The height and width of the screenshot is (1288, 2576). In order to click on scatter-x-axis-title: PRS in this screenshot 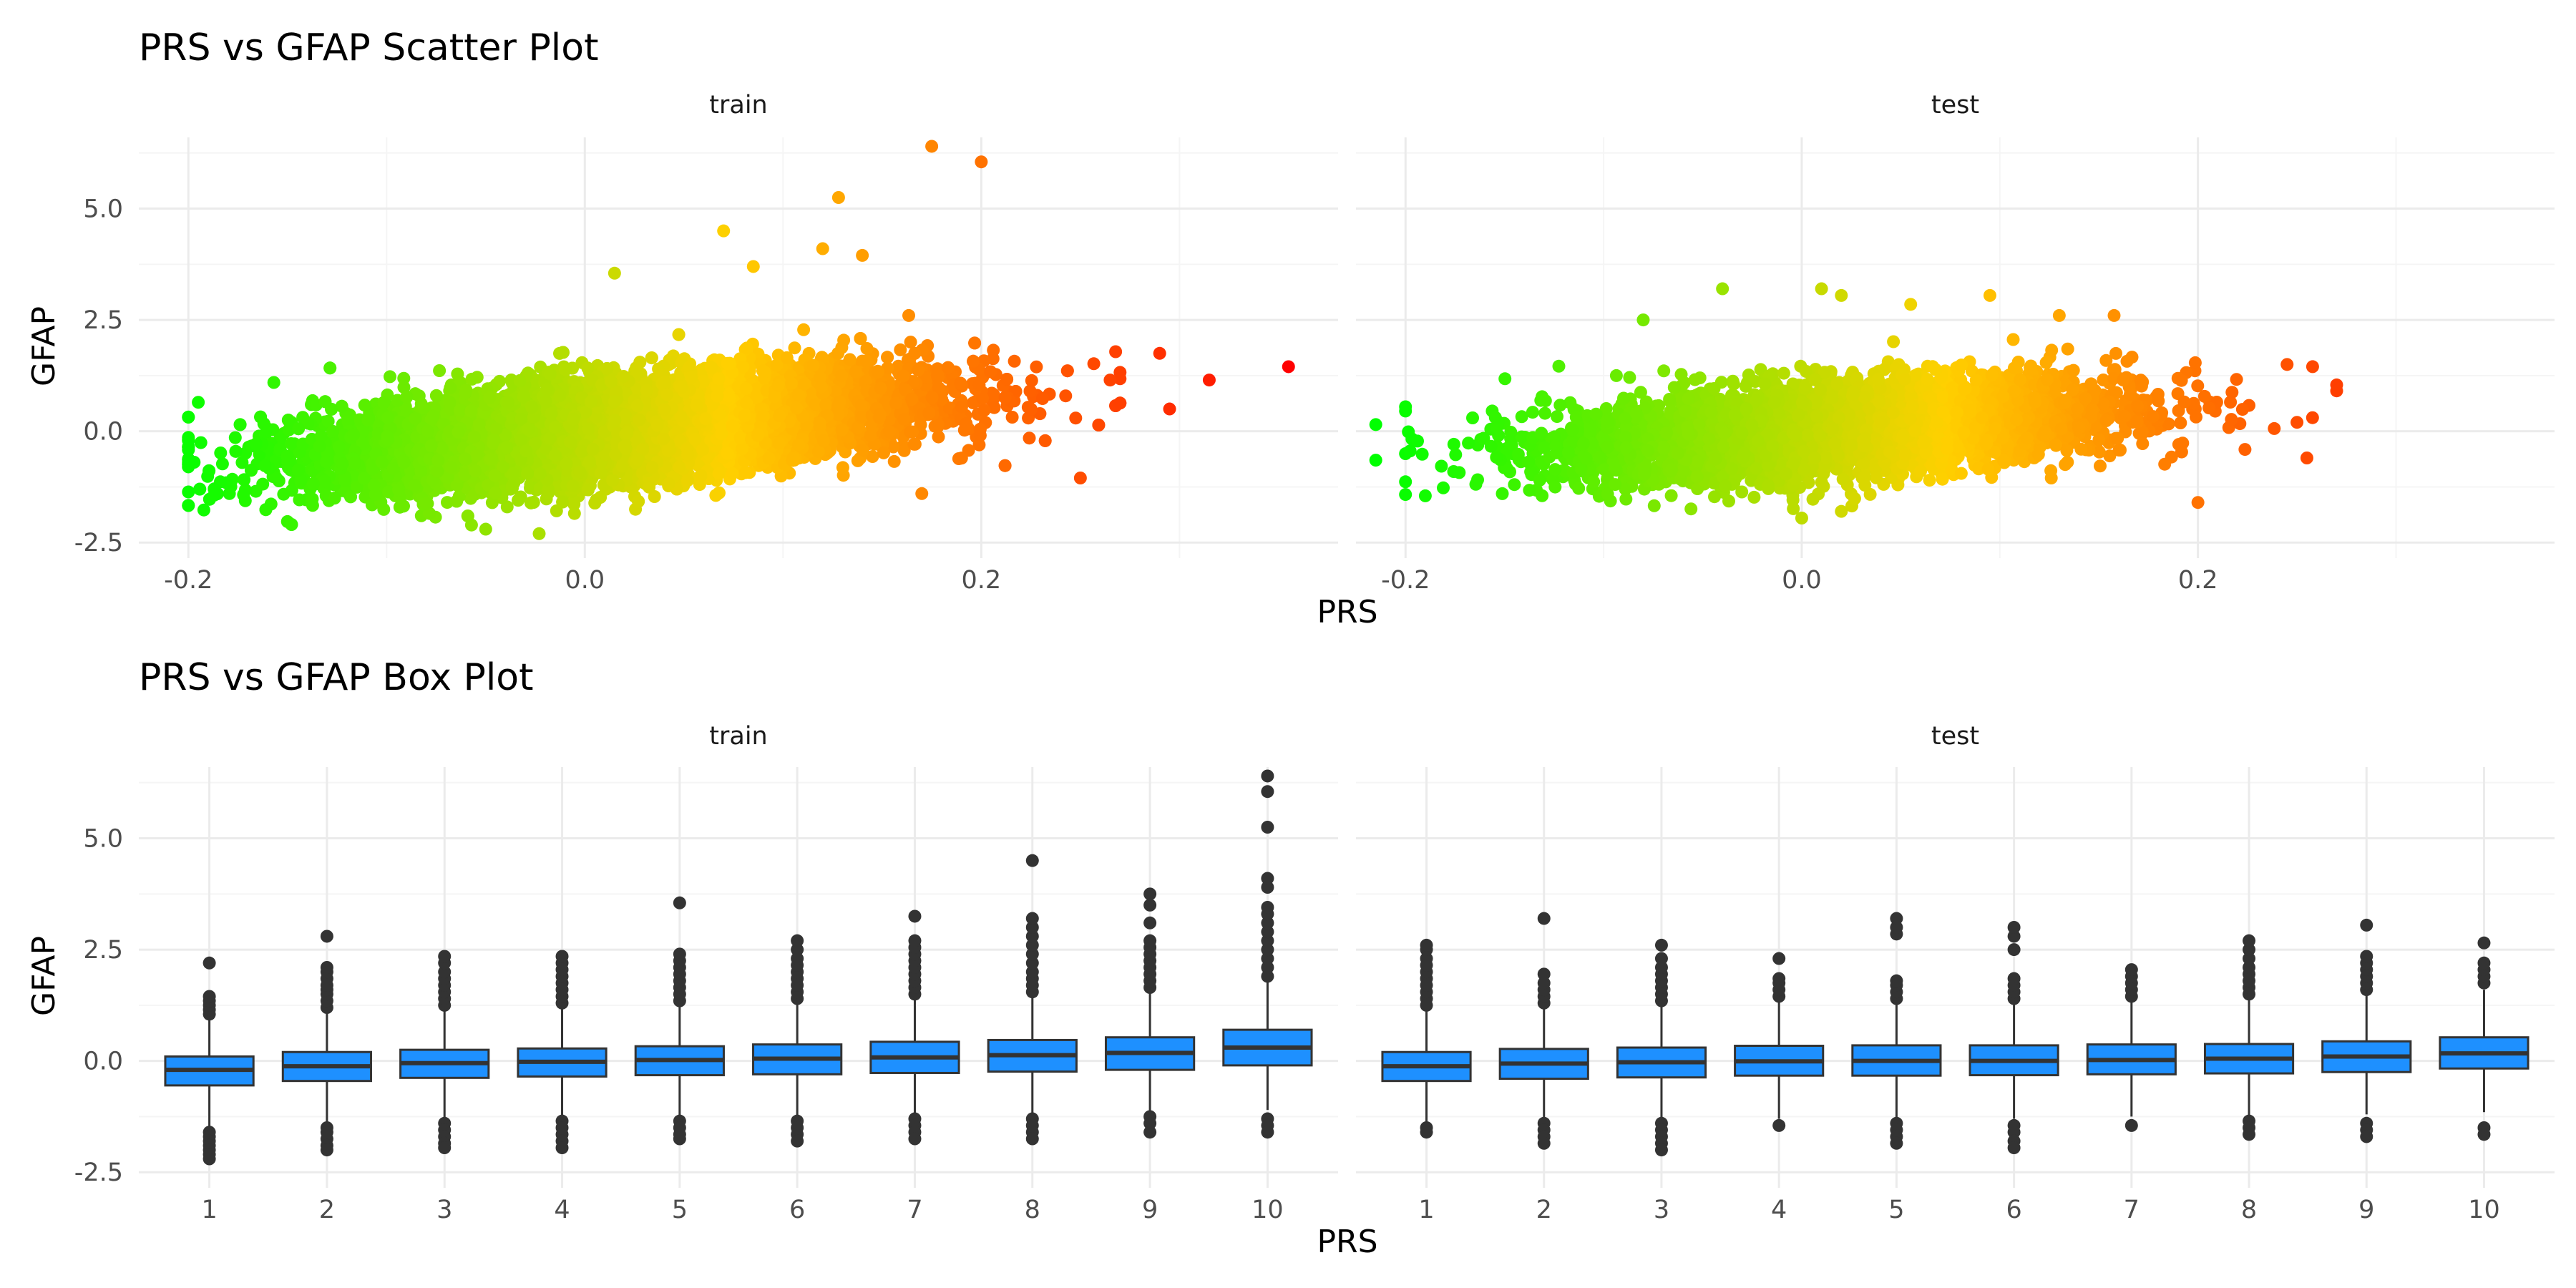, I will do `click(1347, 612)`.